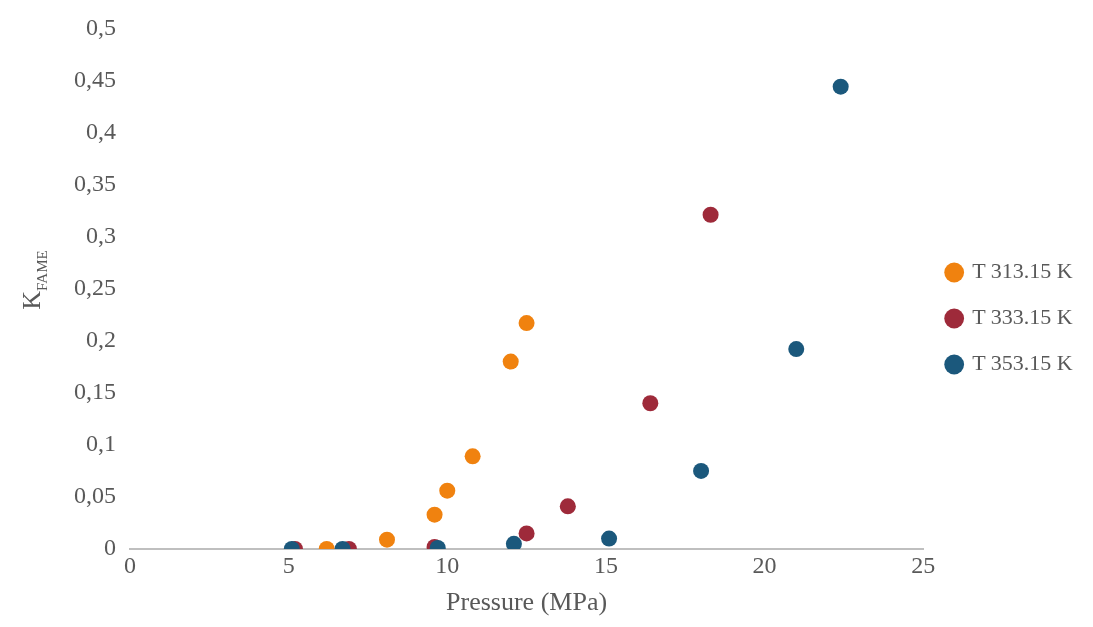 Image resolution: width=1093 pixels, height=627 pixels. Describe the element at coordinates (101, 130) in the screenshot. I see `y-tick-label: 0,4` at that location.